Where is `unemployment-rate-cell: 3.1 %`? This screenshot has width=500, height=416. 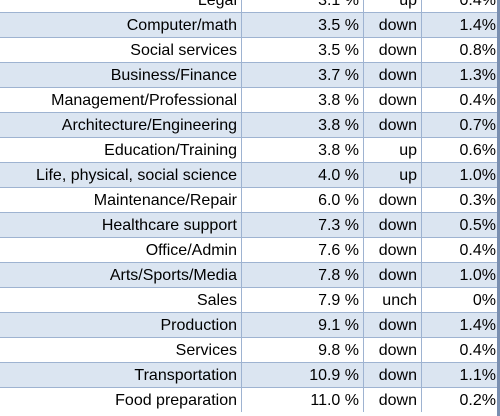 unemployment-rate-cell: 3.1 % is located at coordinates (338, 4).